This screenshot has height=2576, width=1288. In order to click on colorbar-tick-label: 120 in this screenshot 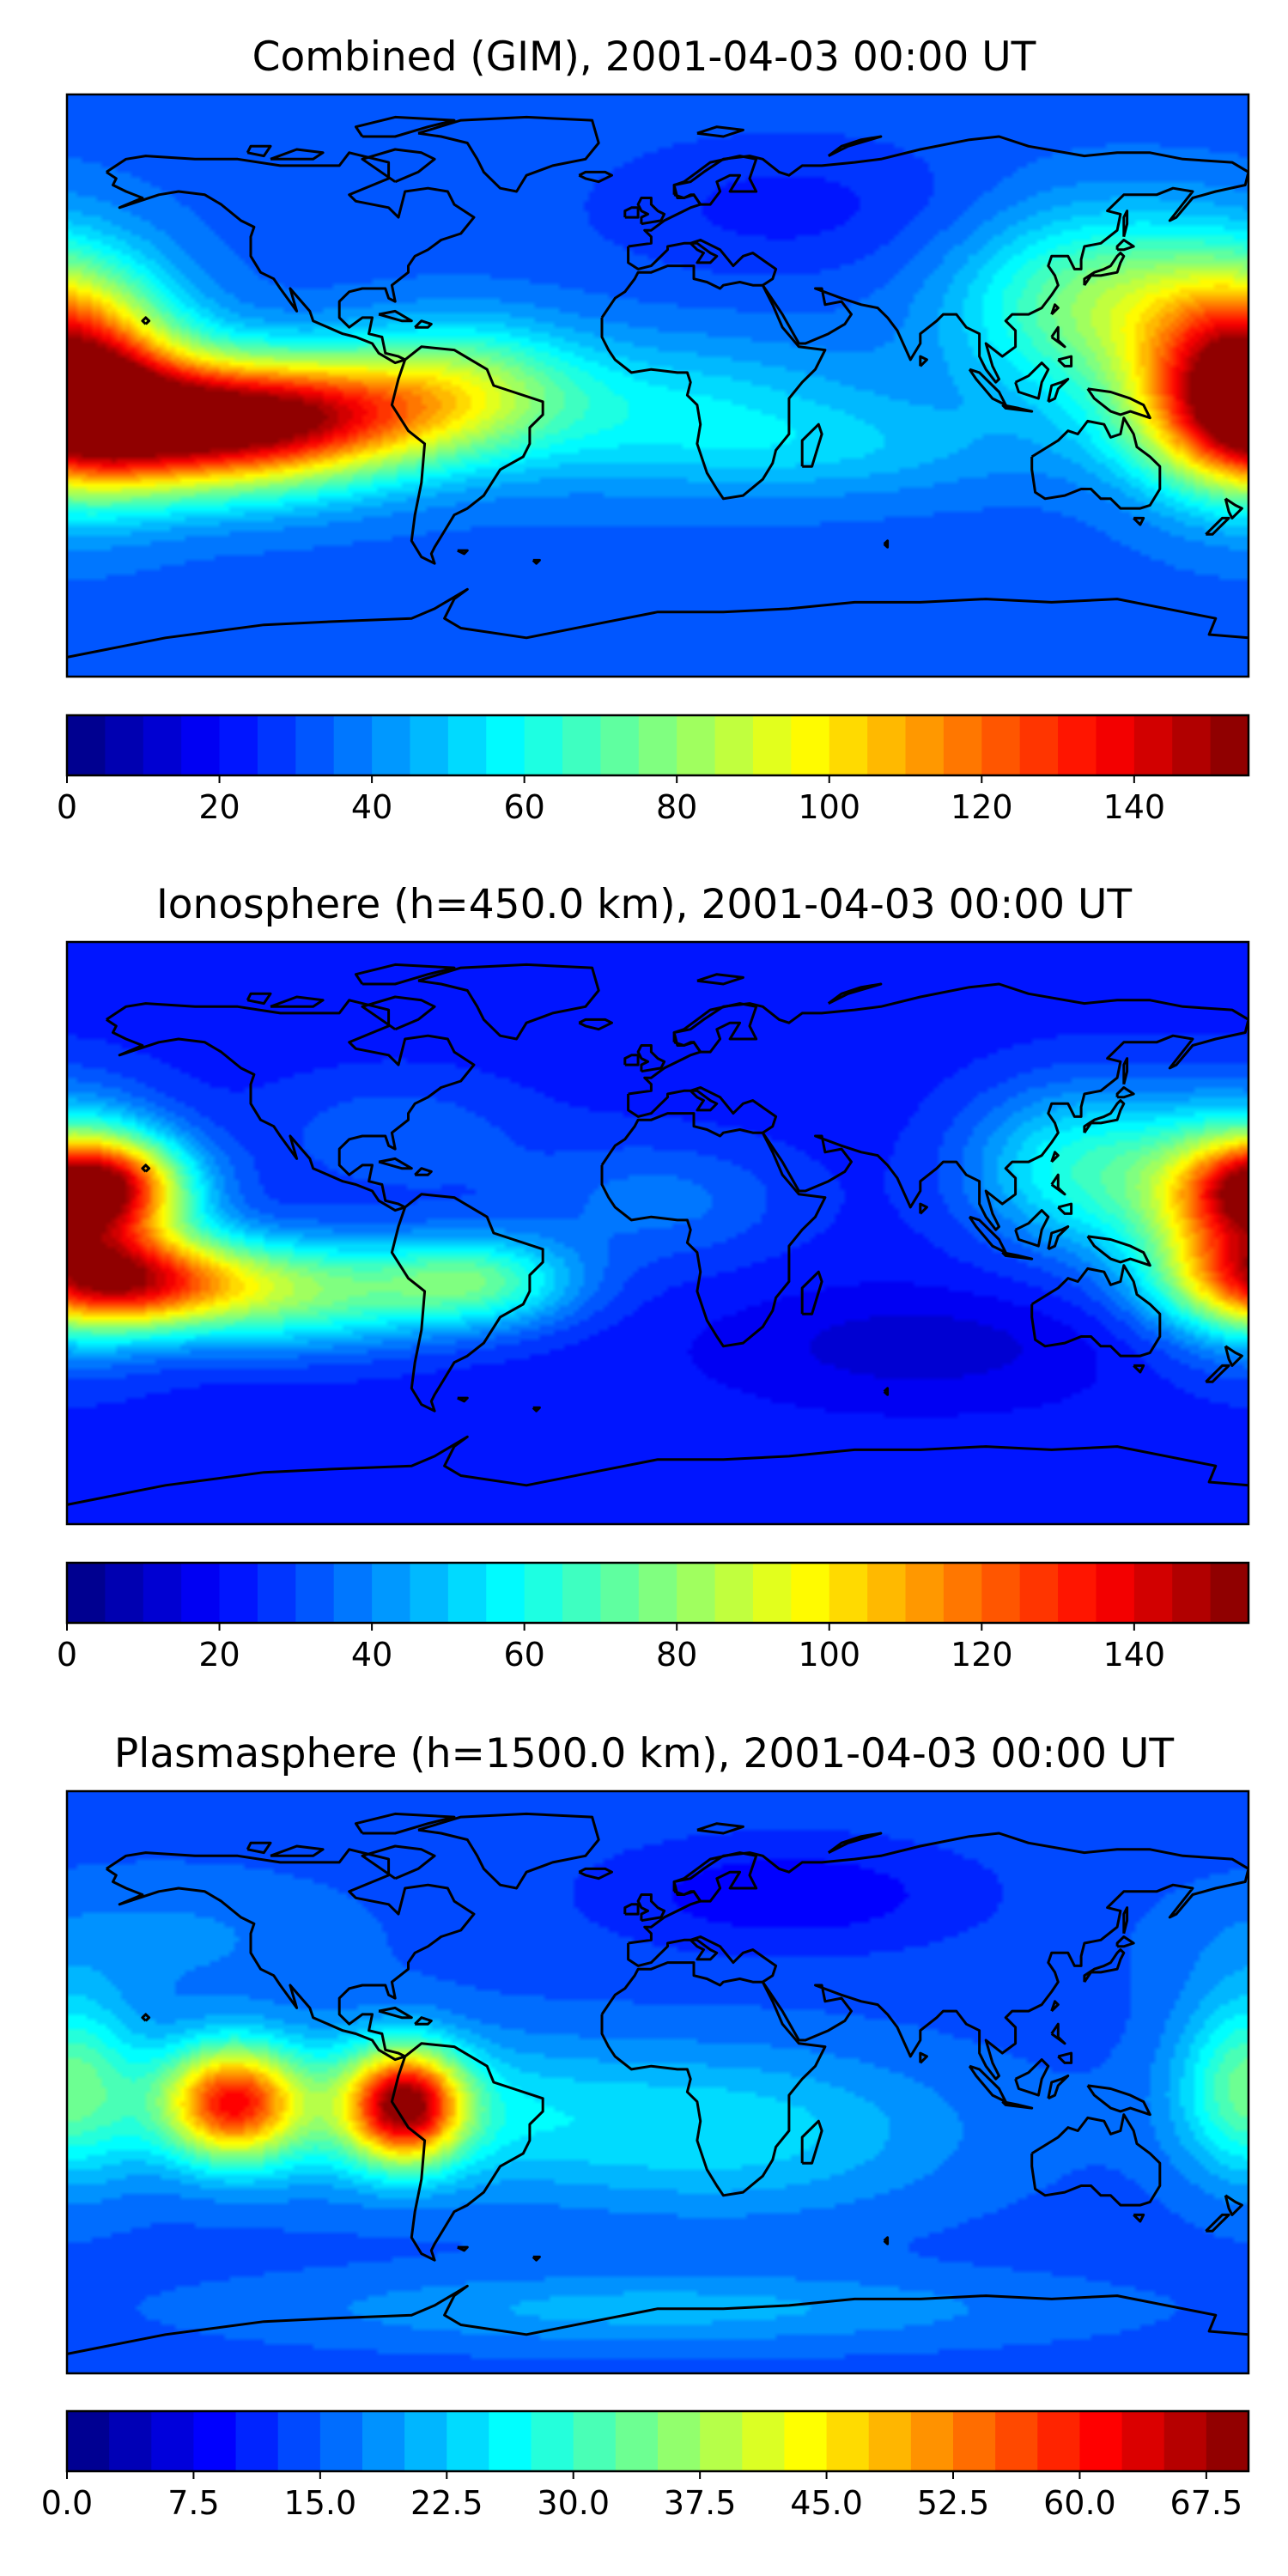, I will do `click(982, 1655)`.